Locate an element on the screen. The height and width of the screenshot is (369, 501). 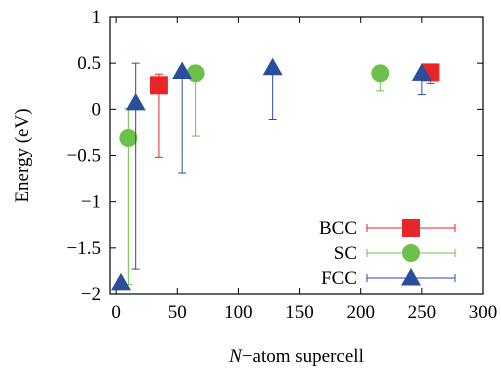
y-tick-label: 1 is located at coordinates (97, 17).